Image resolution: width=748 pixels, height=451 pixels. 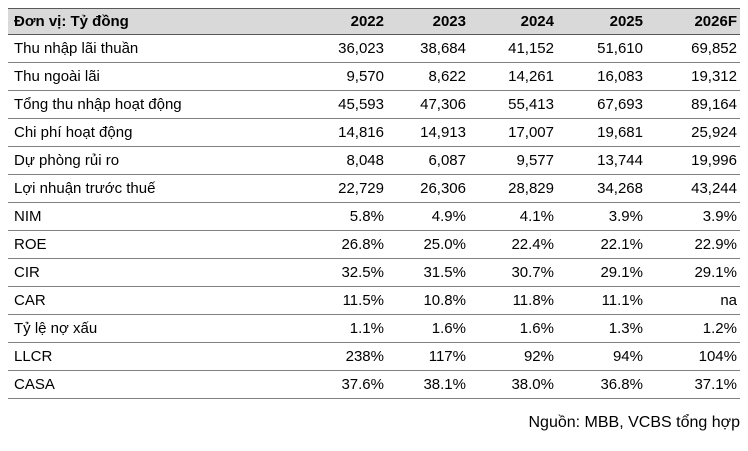 I want to click on cell-value: 9,570, so click(x=343, y=76).